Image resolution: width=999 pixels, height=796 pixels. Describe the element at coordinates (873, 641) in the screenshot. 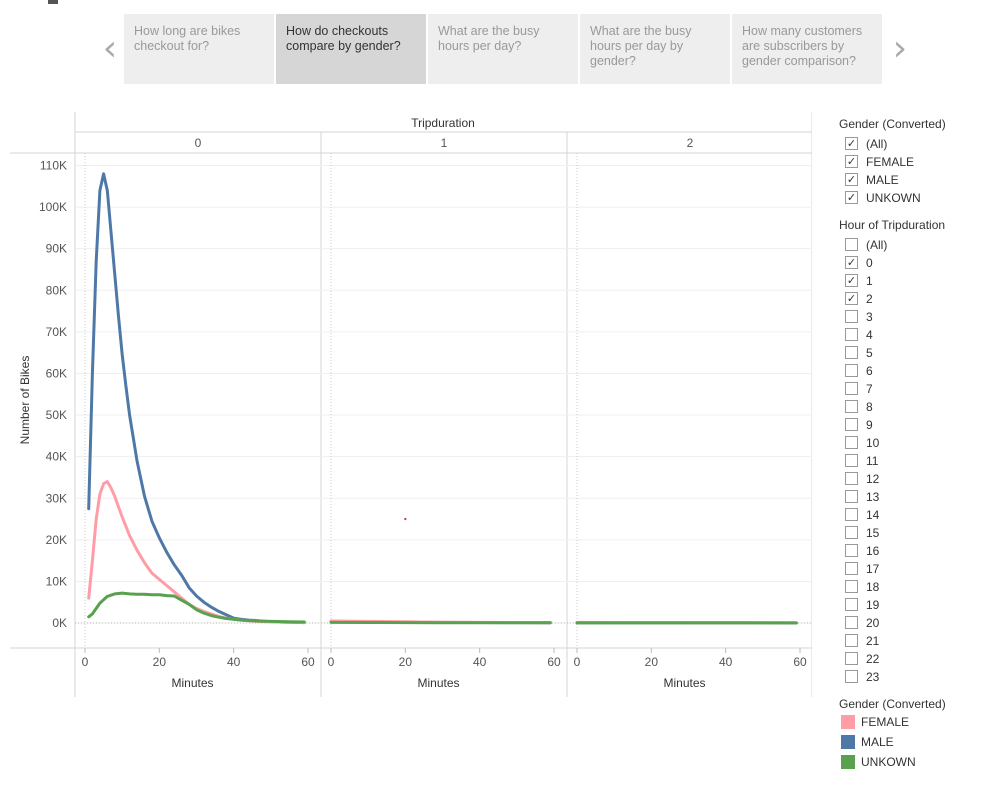

I see `filter-item-label: 21` at that location.